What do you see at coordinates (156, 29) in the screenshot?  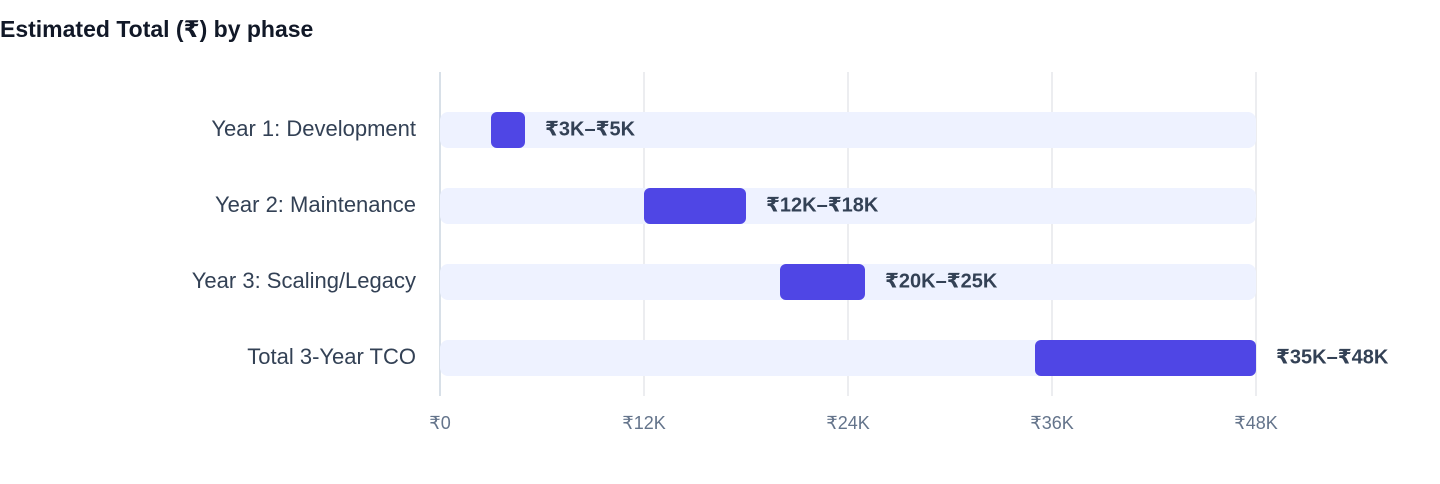 I see `chart-title: Estimated Total (₹) by phase` at bounding box center [156, 29].